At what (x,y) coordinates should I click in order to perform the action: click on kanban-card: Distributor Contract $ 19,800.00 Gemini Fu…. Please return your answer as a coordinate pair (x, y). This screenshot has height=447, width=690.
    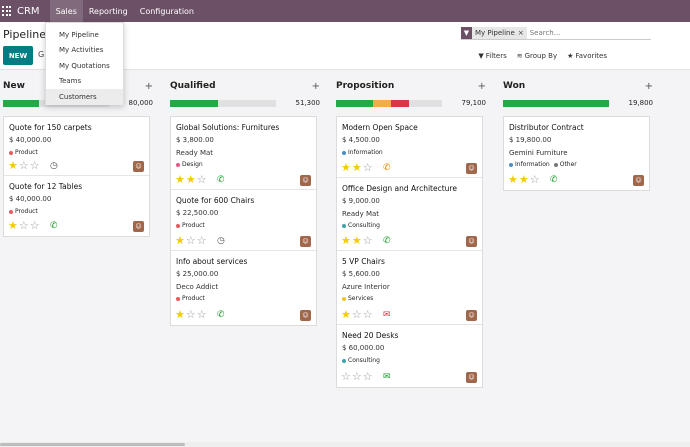
    Looking at the image, I should click on (576, 153).